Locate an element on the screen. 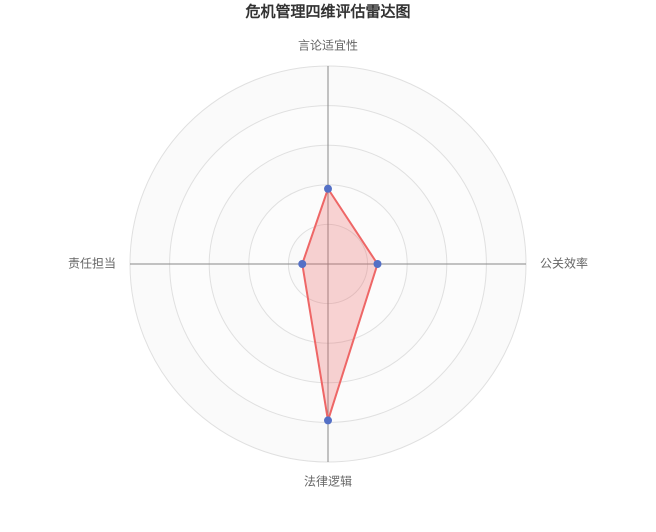 The image size is (656, 532). chart-title: 危机管理四维评估雷达图 is located at coordinates (327, 12).